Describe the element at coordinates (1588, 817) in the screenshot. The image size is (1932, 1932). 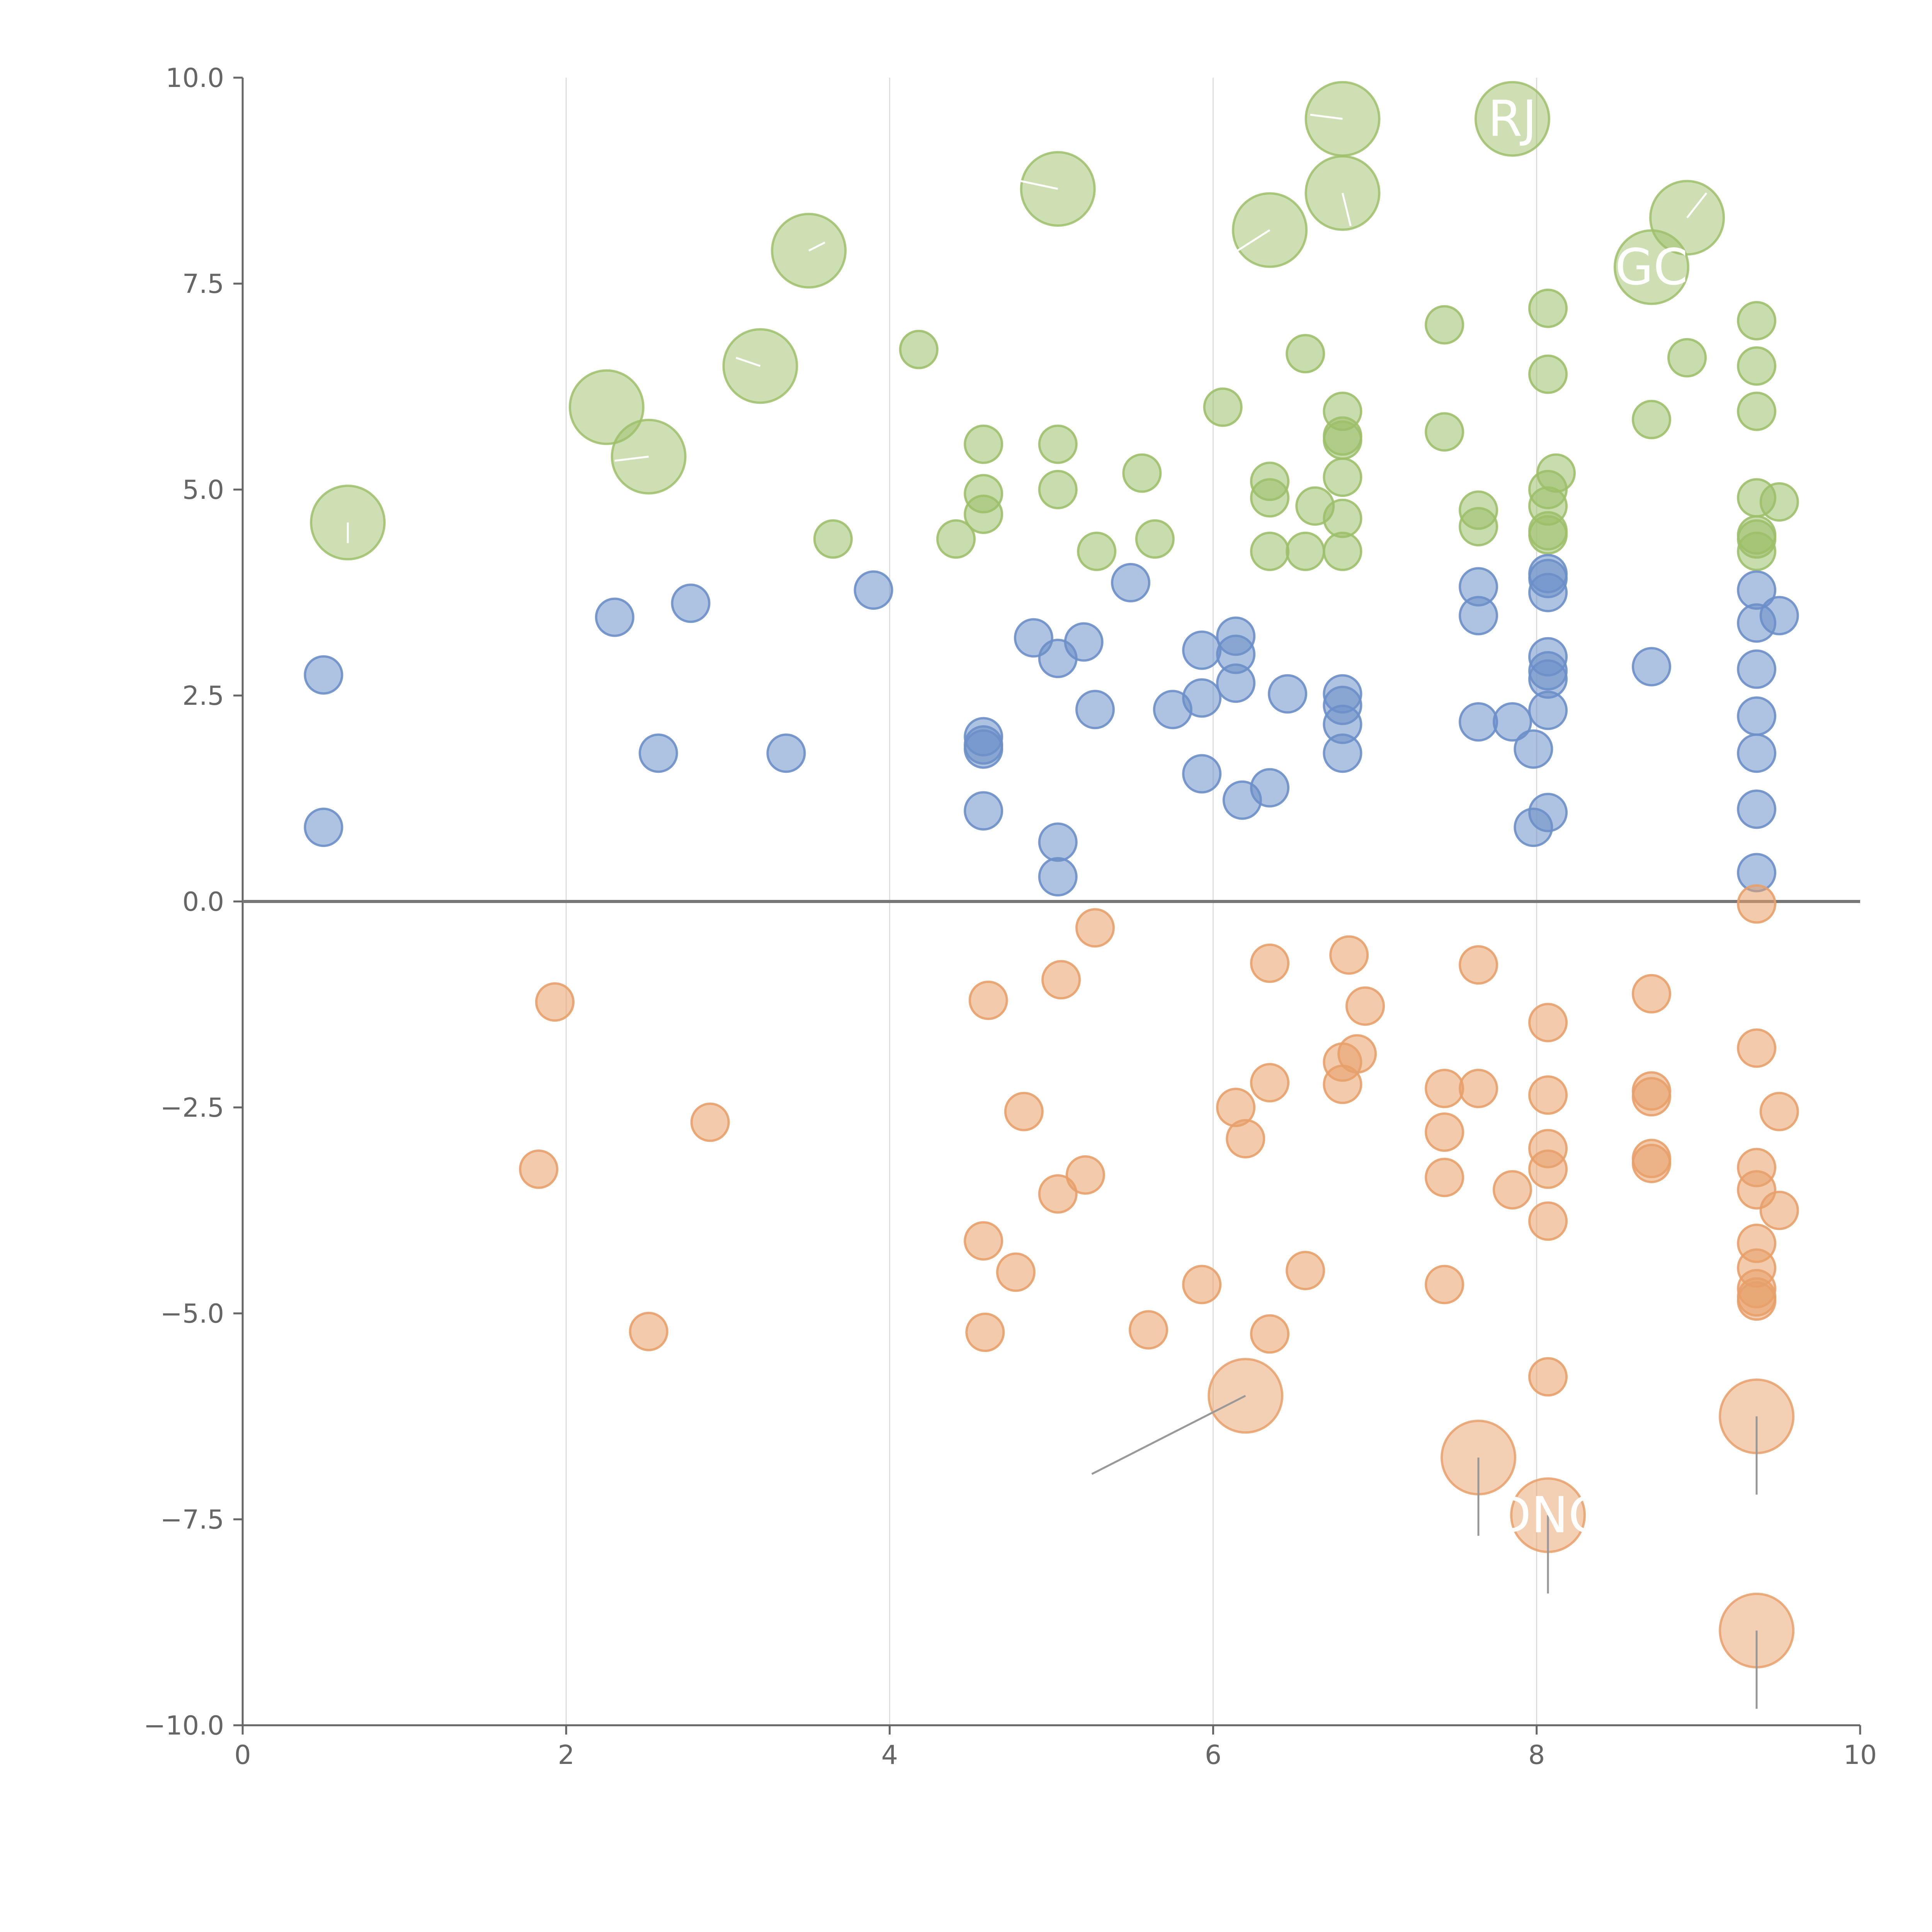
I see `point-labels: RJ GC DNC` at that location.